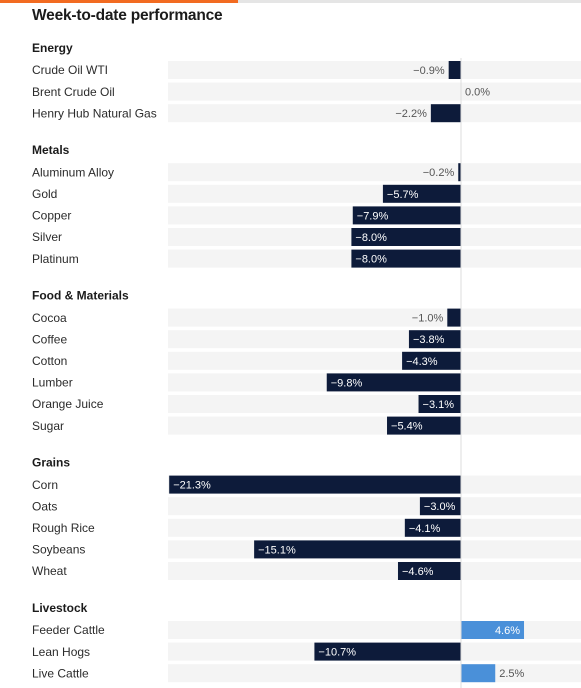  I want to click on value-label-lumber: −9.8%, so click(347, 383).